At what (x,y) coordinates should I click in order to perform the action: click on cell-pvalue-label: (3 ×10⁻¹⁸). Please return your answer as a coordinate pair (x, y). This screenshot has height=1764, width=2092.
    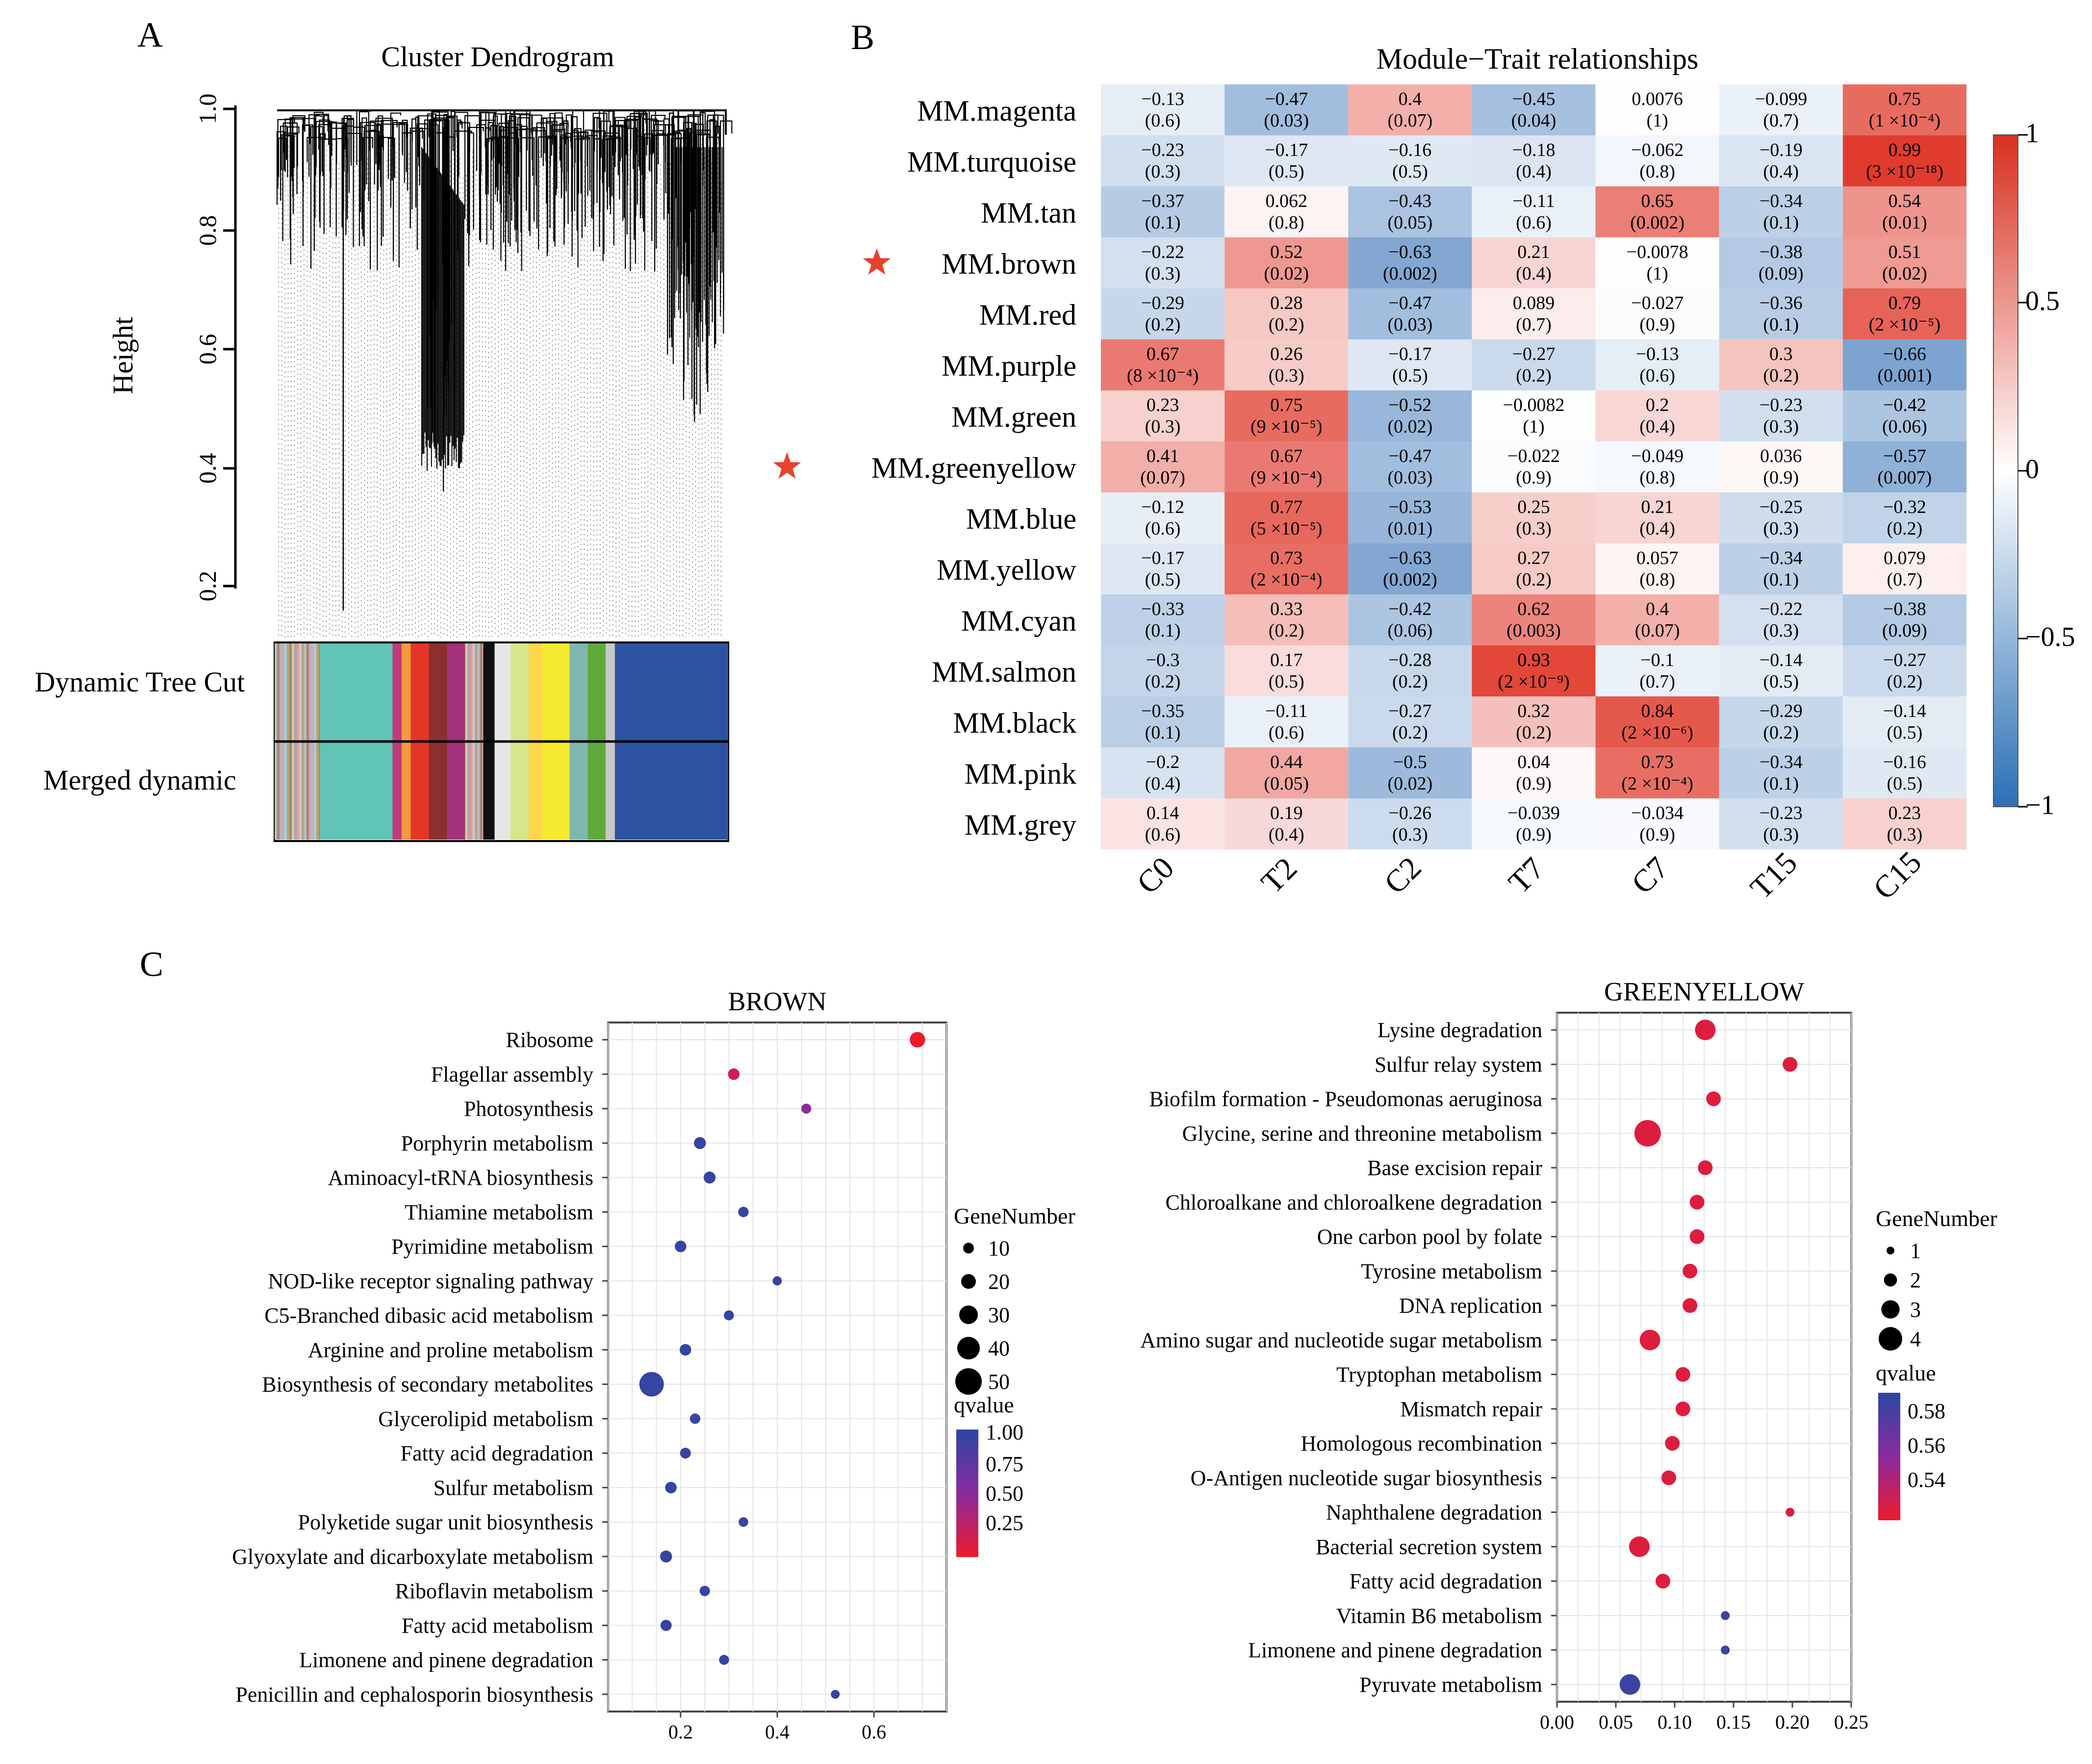
    Looking at the image, I should click on (1904, 171).